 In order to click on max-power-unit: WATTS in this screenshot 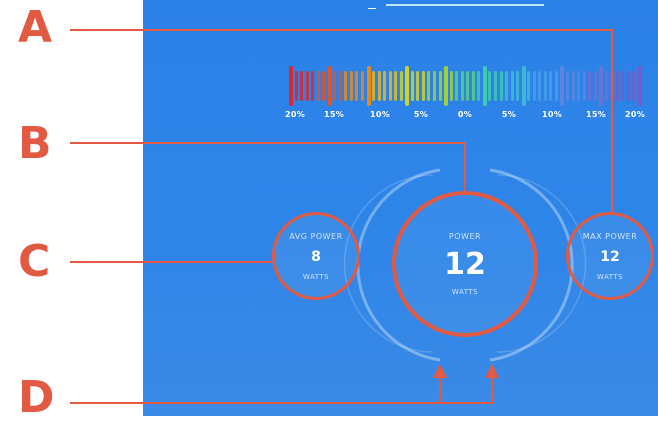, I will do `click(610, 276)`.